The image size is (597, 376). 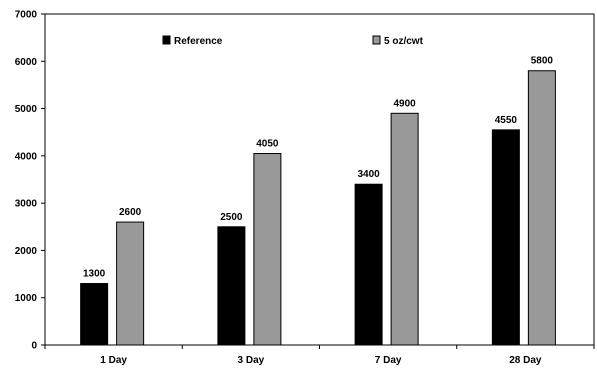 I want to click on data-label: 4050, so click(x=267, y=143).